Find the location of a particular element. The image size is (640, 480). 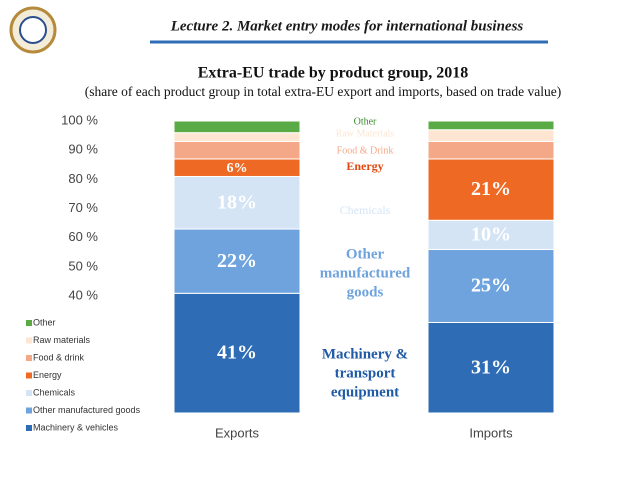

annotation: Raw Materials is located at coordinates (365, 133).